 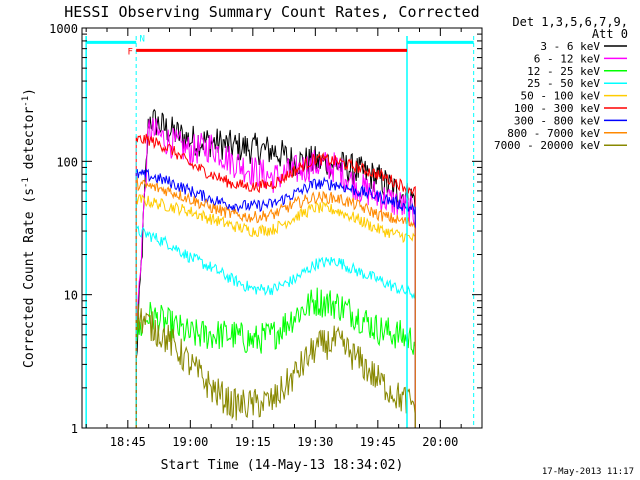 I want to click on y-axis-label-main: Corrected Count Rate (s, so click(x=29, y=278).